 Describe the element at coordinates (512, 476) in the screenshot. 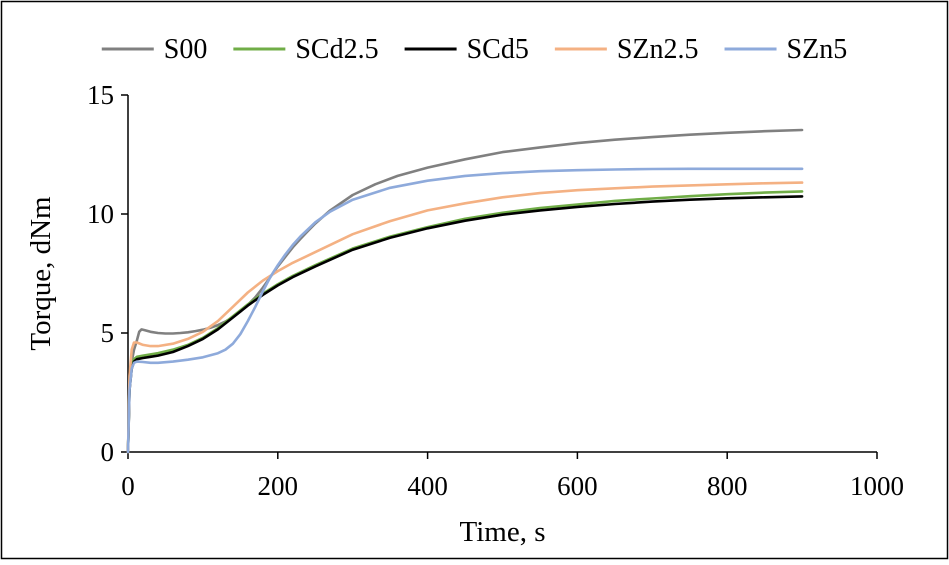

I see `x-axis-ticks: 0 200 400 600 800 1000` at that location.